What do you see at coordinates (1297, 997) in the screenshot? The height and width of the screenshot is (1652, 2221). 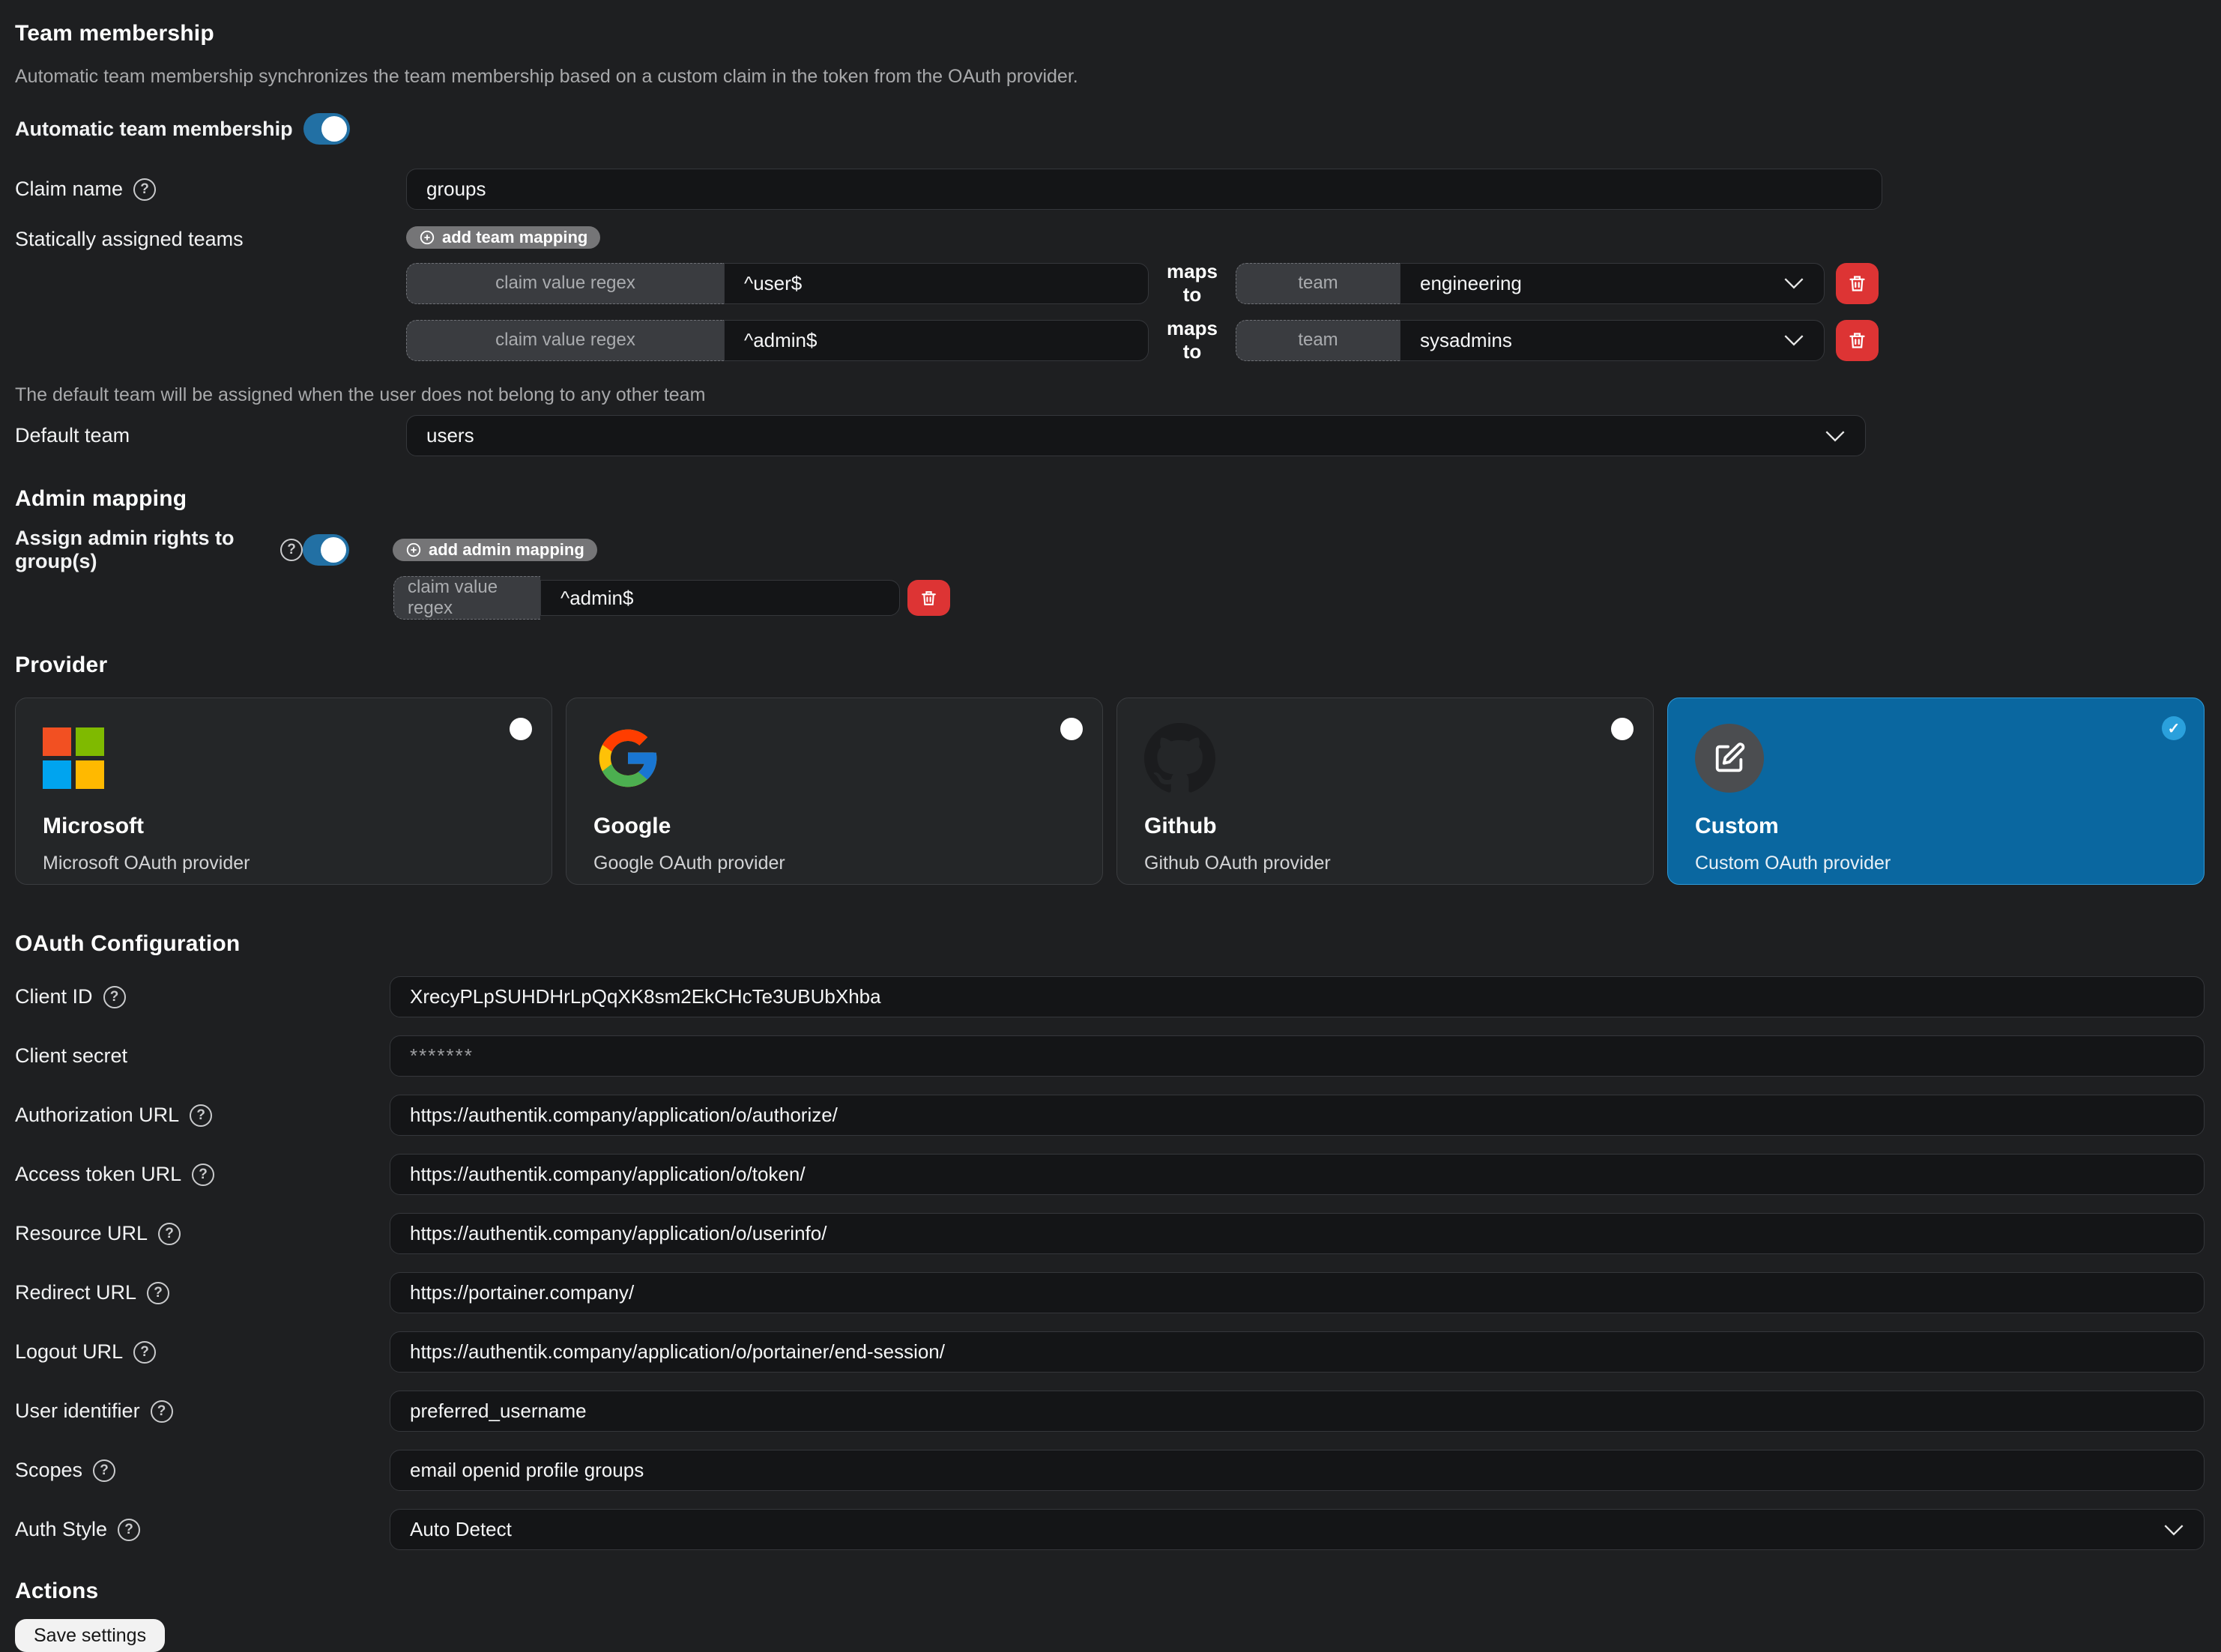 I see `client-id-input` at bounding box center [1297, 997].